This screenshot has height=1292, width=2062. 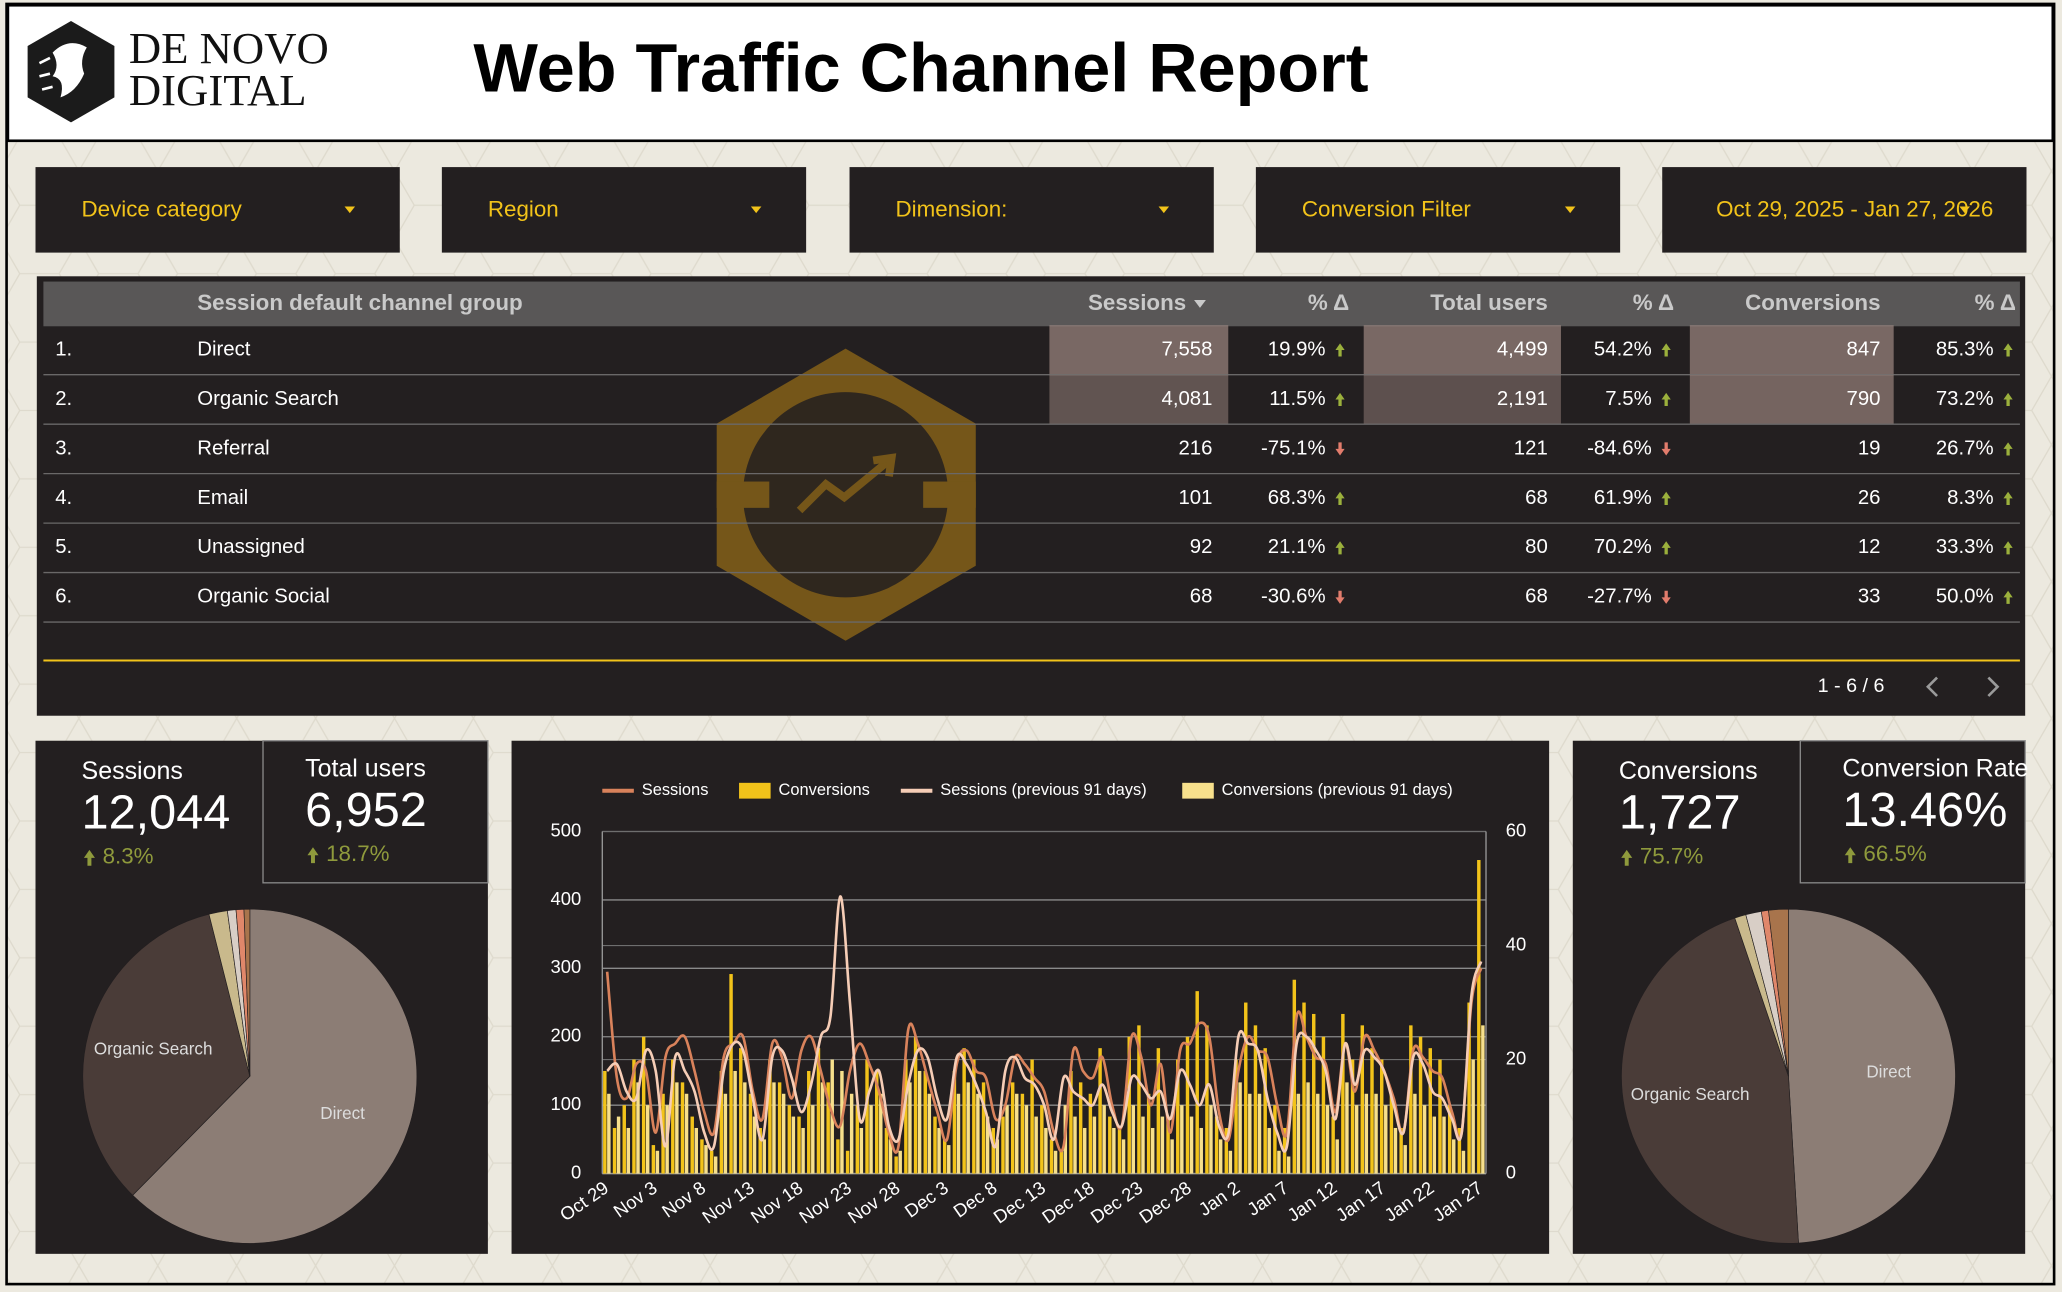 What do you see at coordinates (566, 898) in the screenshot?
I see `y-tick-label: 400` at bounding box center [566, 898].